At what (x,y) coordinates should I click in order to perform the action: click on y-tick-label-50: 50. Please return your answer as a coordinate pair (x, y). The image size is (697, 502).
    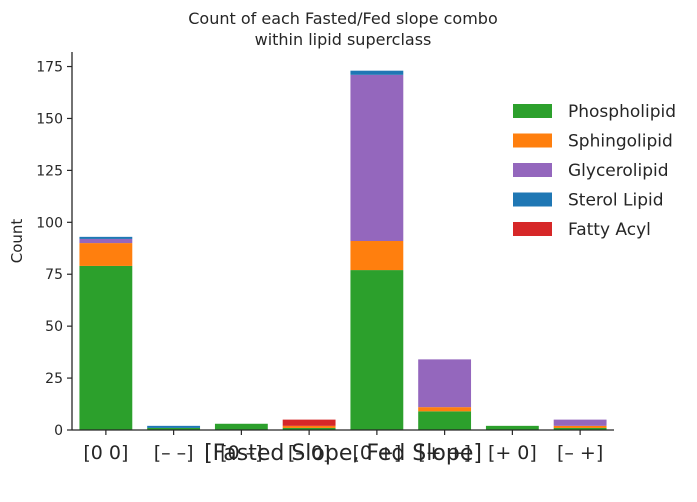
    Looking at the image, I should click on (54, 327).